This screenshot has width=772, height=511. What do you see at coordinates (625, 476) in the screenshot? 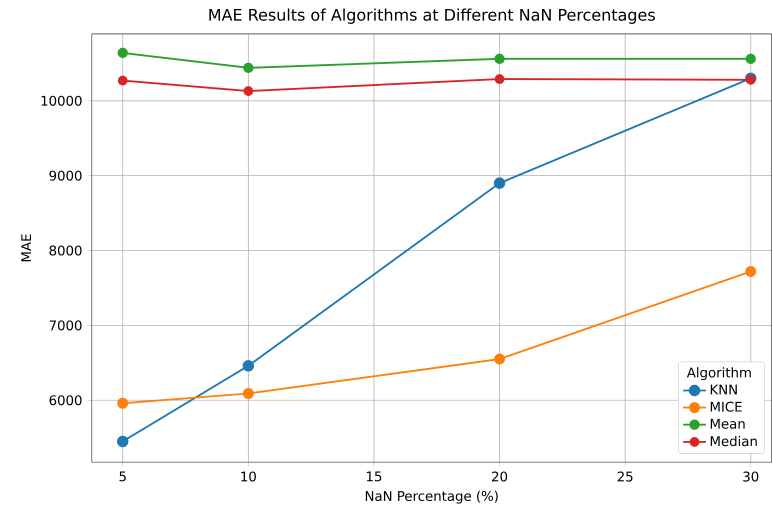
I see `x-tick-label: 25` at bounding box center [625, 476].